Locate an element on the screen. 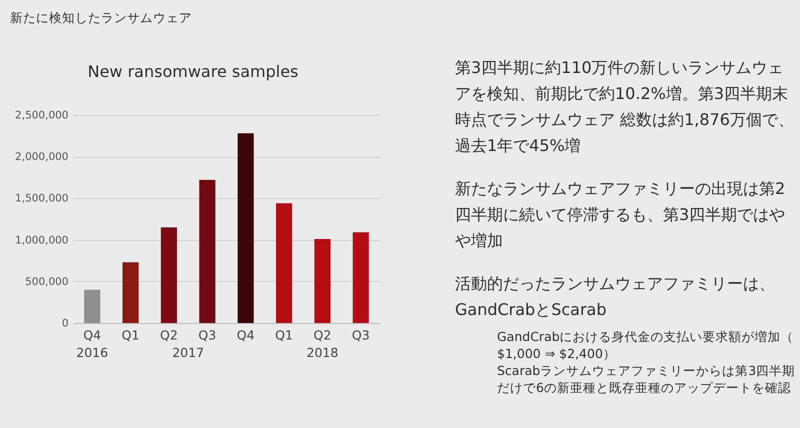 Image resolution: width=800 pixels, height=428 pixels. y-tick-label: 500,000 is located at coordinates (46, 282).